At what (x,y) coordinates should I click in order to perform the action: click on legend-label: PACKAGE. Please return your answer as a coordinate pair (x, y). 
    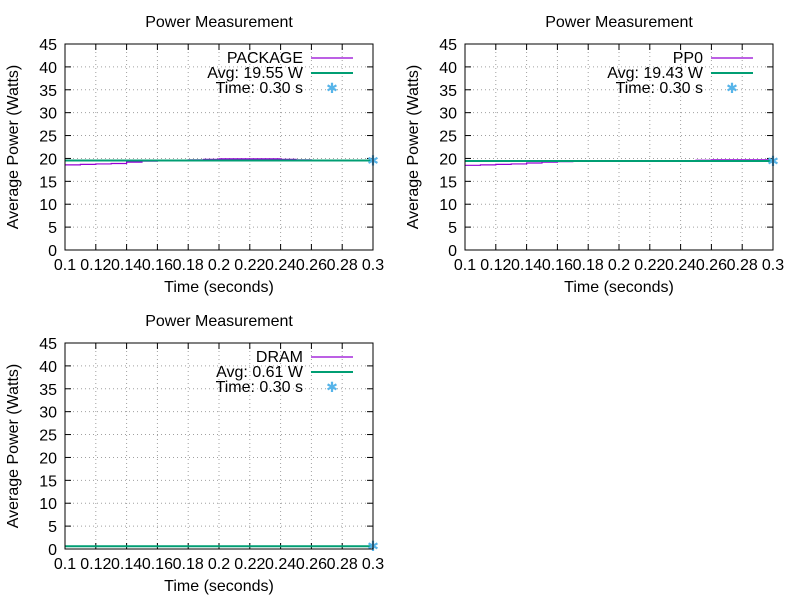
    Looking at the image, I should click on (265, 58).